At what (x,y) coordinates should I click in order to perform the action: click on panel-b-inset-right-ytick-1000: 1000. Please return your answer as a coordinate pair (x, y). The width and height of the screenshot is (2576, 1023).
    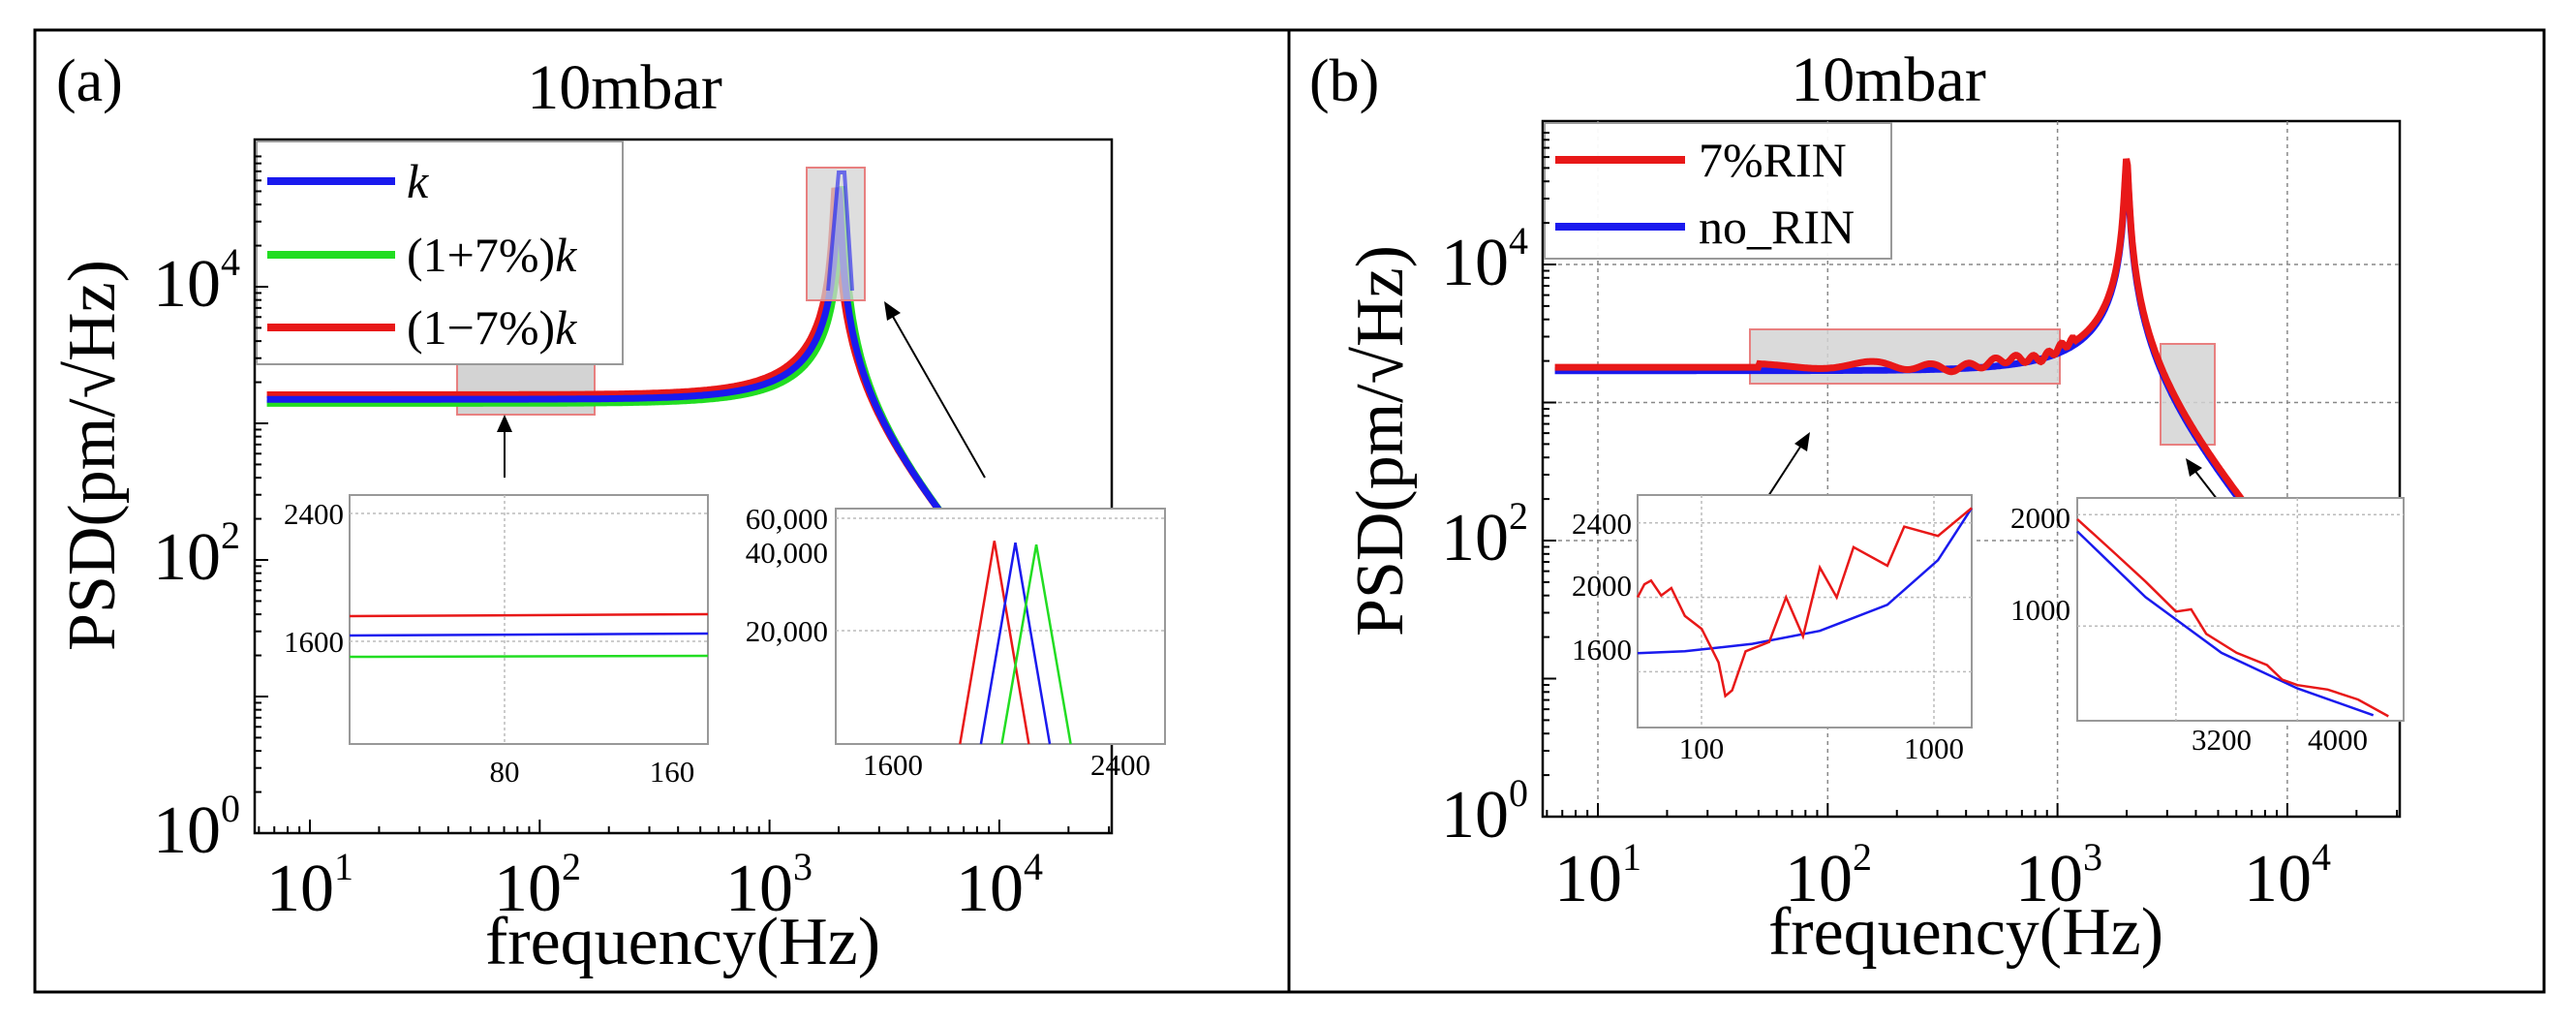
    Looking at the image, I should click on (2040, 610).